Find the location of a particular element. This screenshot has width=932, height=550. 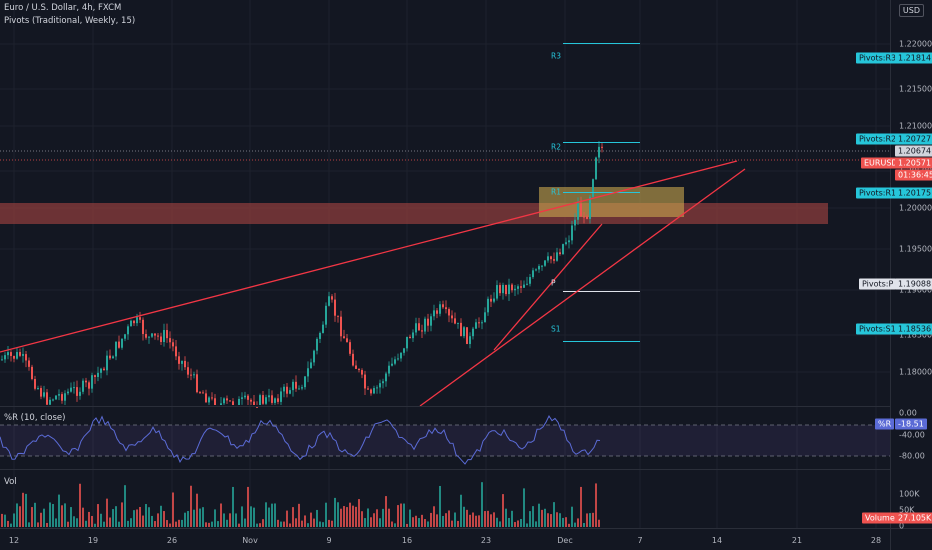

wr-tick-0: 0.00 is located at coordinates (908, 413).